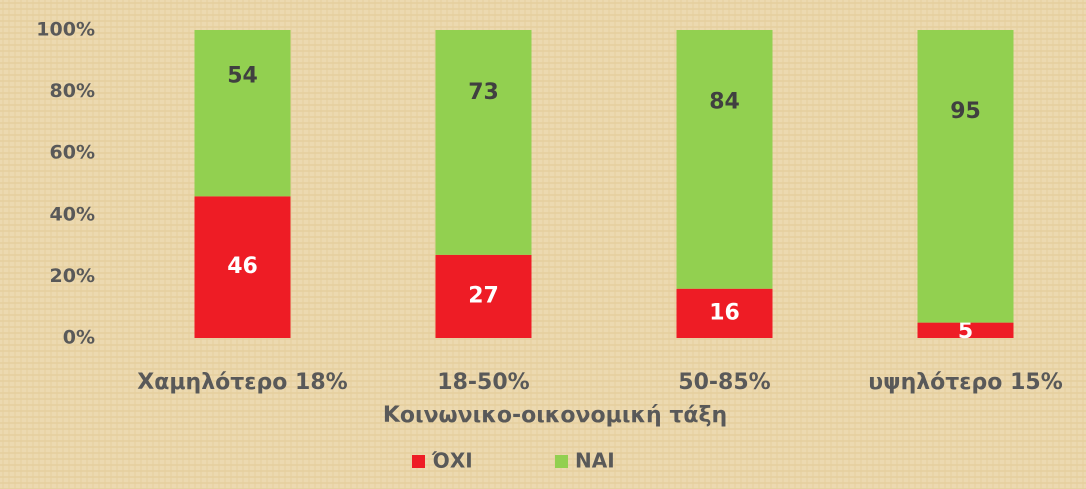  What do you see at coordinates (965, 382) in the screenshot?
I see `x-tick-label: υψηλότερο 15%` at bounding box center [965, 382].